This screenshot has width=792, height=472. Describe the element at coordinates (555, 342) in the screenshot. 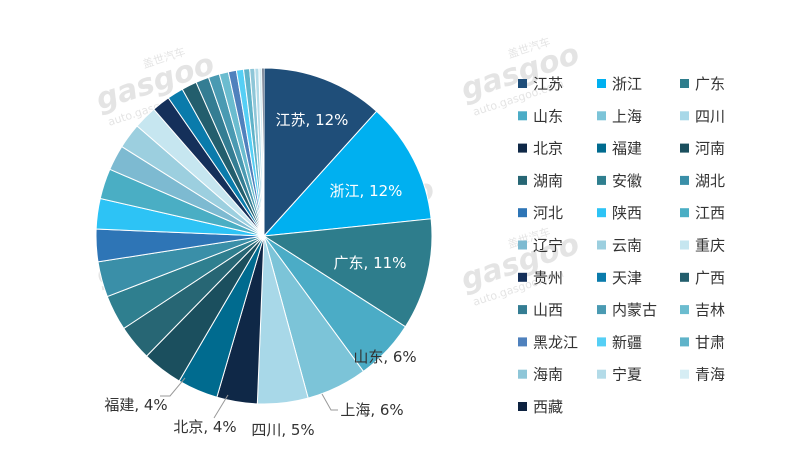

I see `legend-label: 黑龙江` at that location.